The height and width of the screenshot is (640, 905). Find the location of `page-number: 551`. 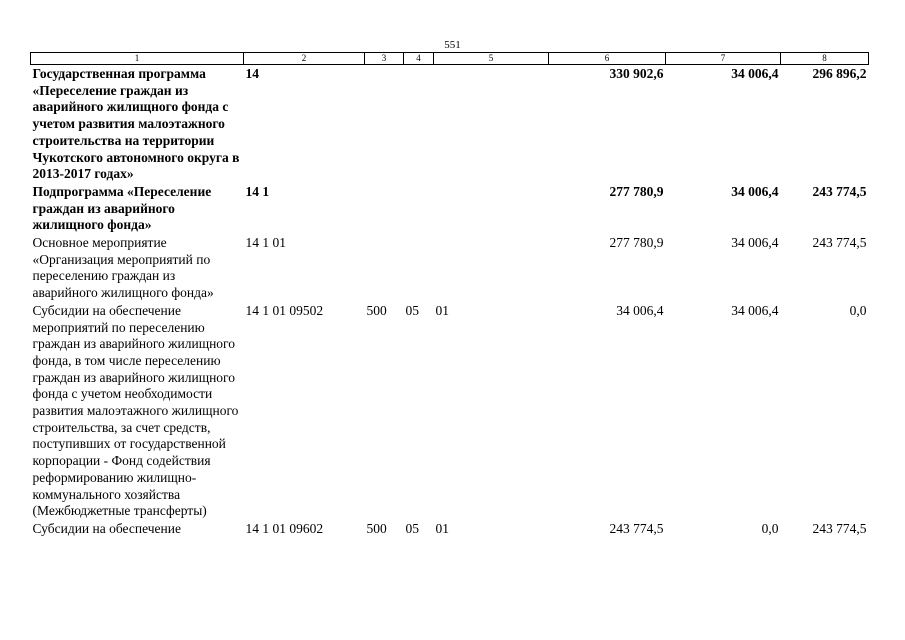

page-number: 551 is located at coordinates (452, 45).